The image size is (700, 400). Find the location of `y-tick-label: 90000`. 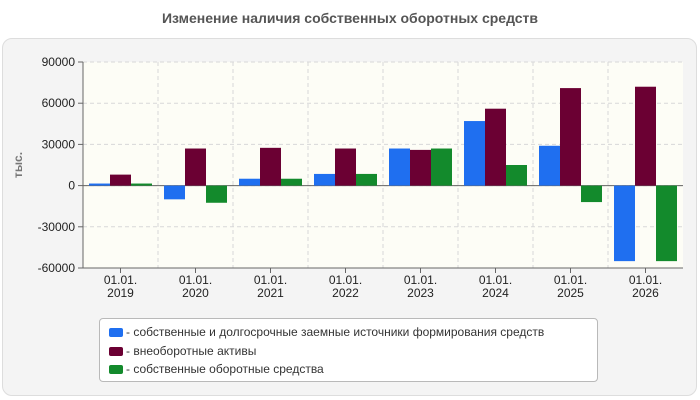

y-tick-label: 90000 is located at coordinates (59, 62).